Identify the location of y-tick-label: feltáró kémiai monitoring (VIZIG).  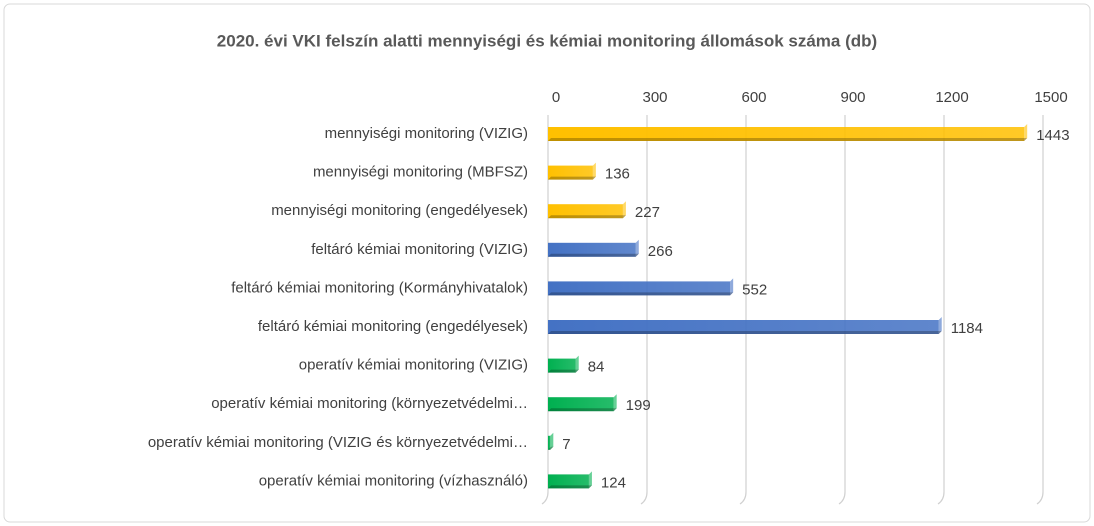
(419, 249).